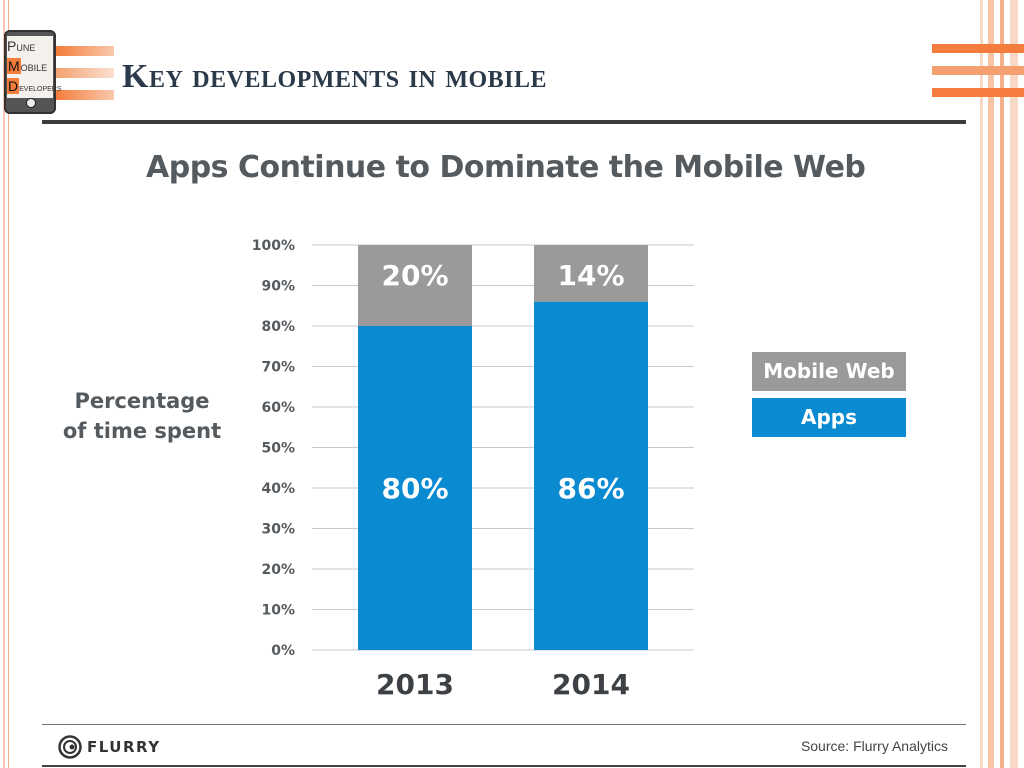 The height and width of the screenshot is (768, 1024). Describe the element at coordinates (278, 611) in the screenshot. I see `y-tick-label: 10%` at that location.